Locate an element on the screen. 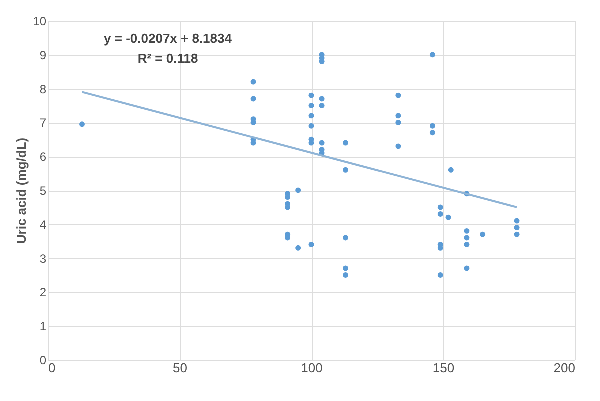 The width and height of the screenshot is (600, 401). y-axis-title: Uric acid (mg/dL) is located at coordinates (22, 191).